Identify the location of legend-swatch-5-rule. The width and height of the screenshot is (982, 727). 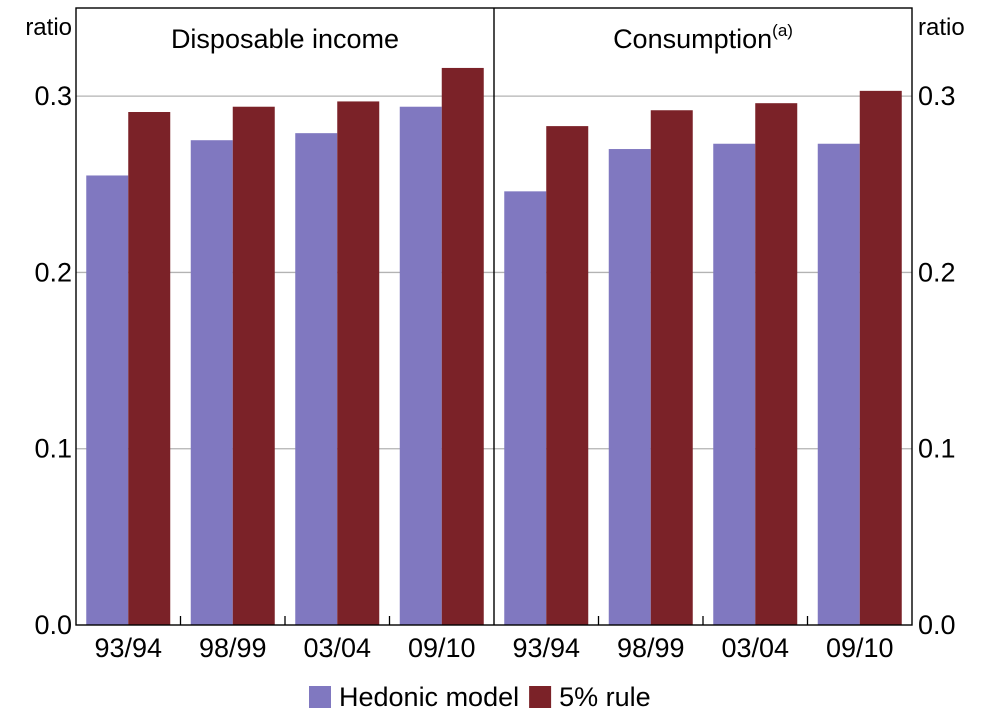
(540, 697).